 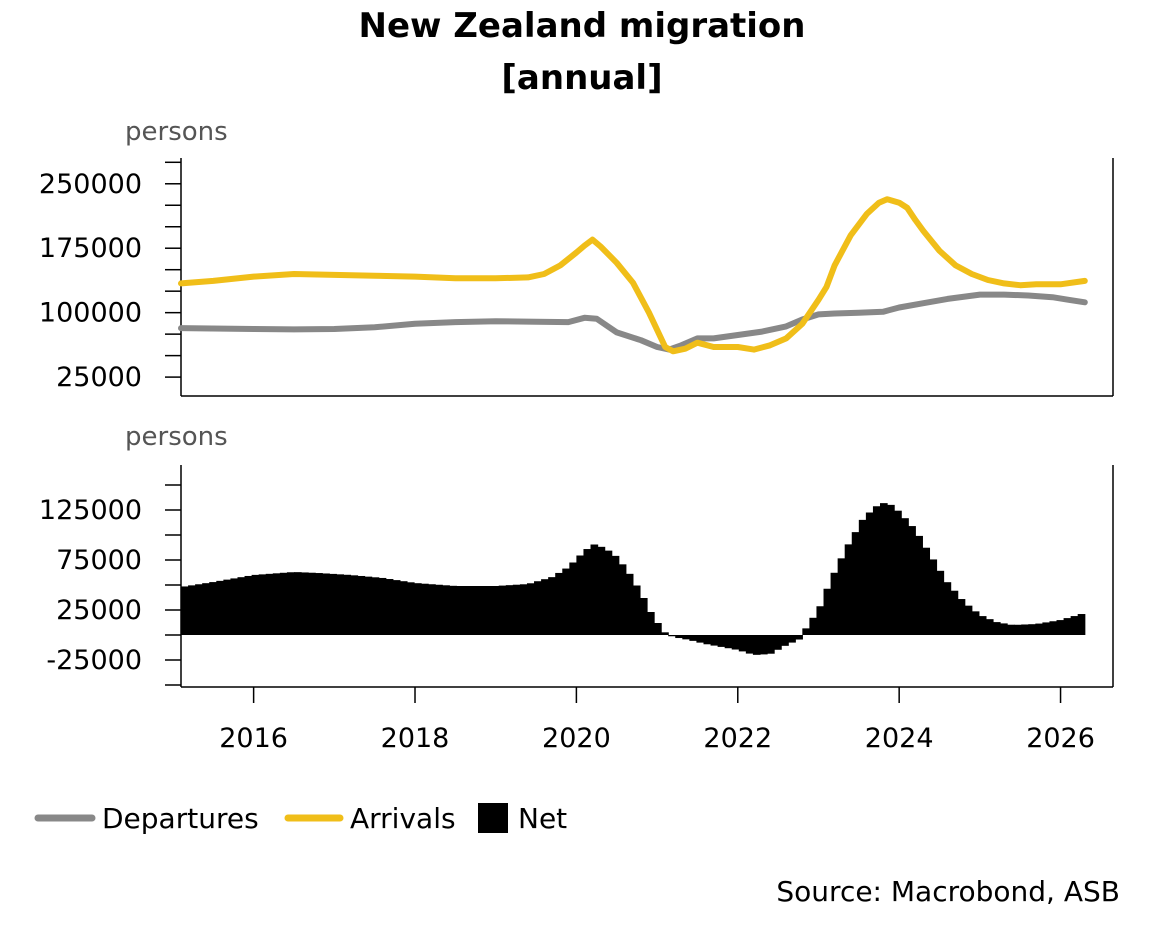 What do you see at coordinates (1060, 738) in the screenshot?
I see `x-tick-label: 2026` at bounding box center [1060, 738].